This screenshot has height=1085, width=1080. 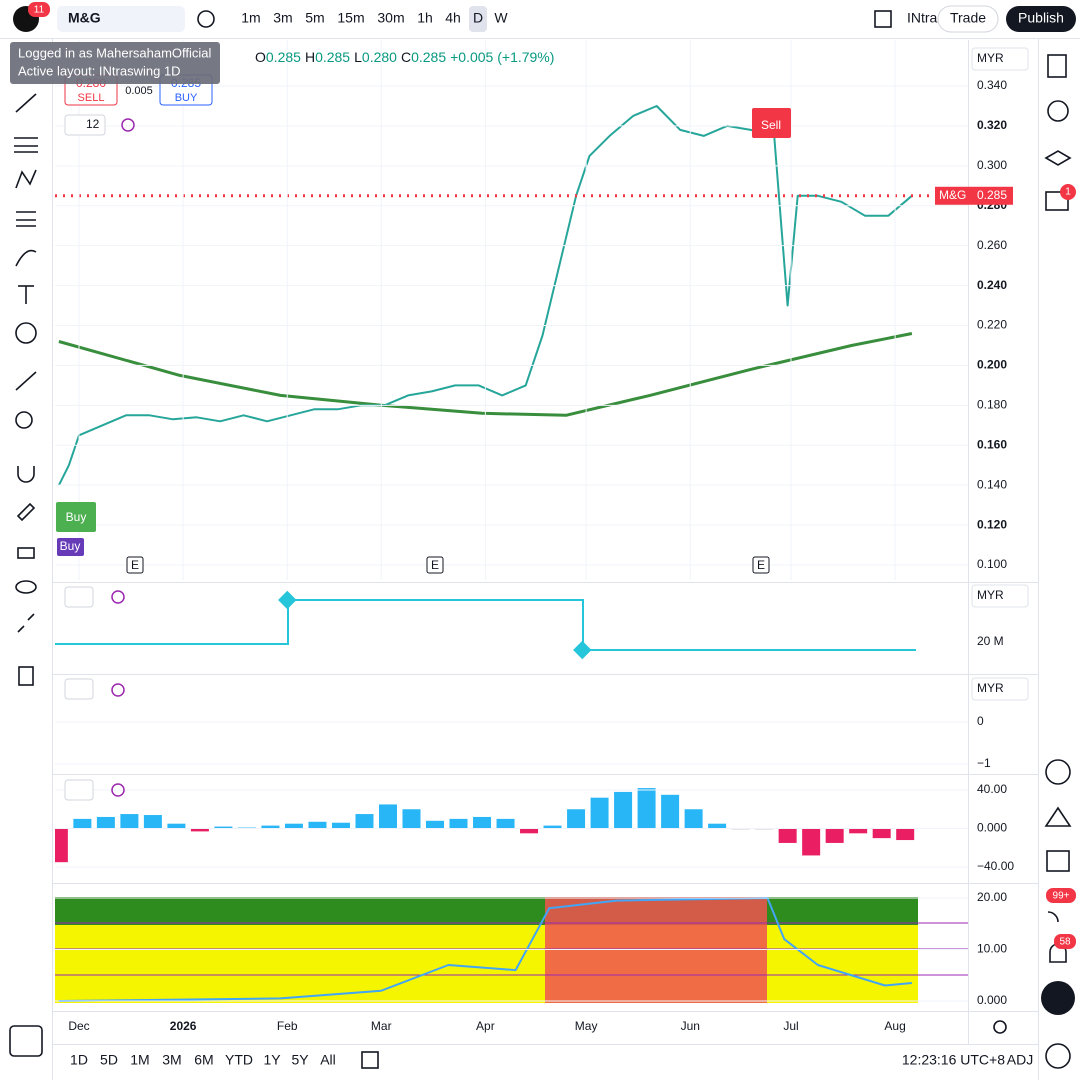 What do you see at coordinates (370, 1060) in the screenshot?
I see `goto-date` at bounding box center [370, 1060].